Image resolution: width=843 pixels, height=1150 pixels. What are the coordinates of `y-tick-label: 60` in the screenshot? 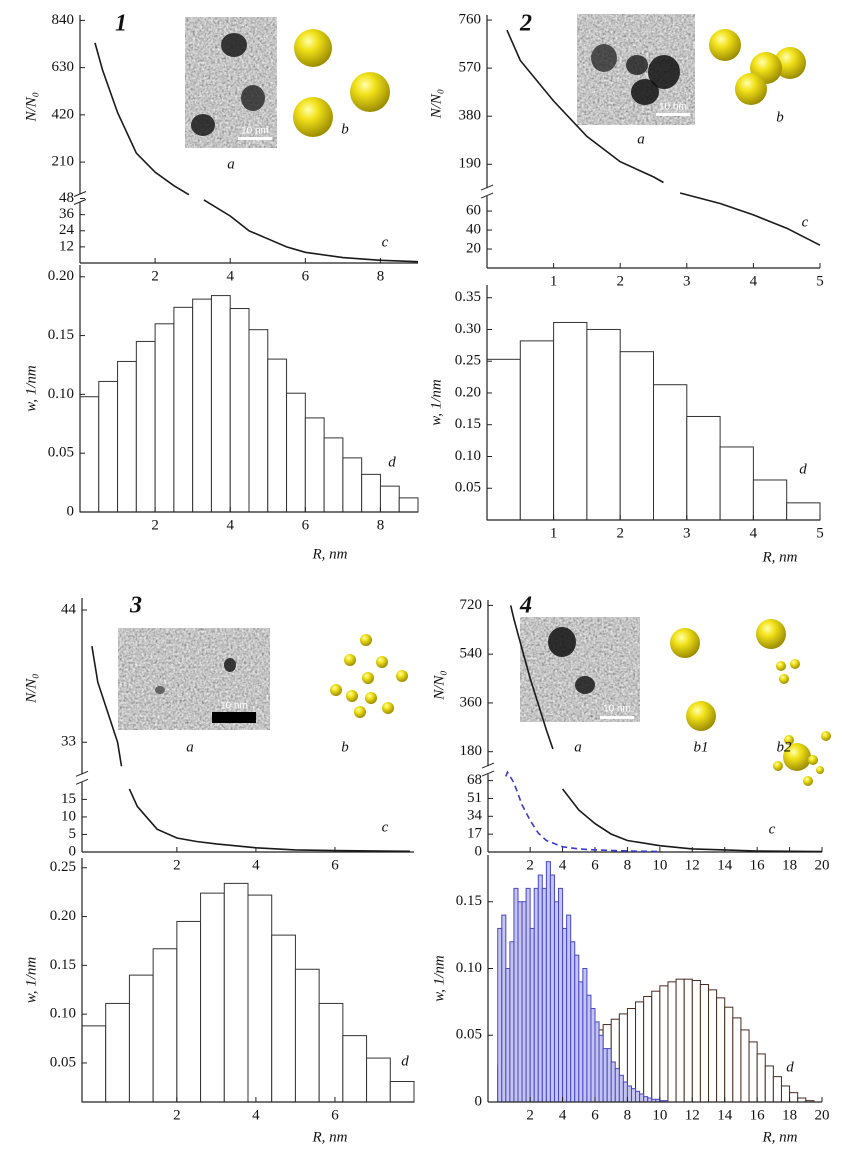 It's located at (473, 211).